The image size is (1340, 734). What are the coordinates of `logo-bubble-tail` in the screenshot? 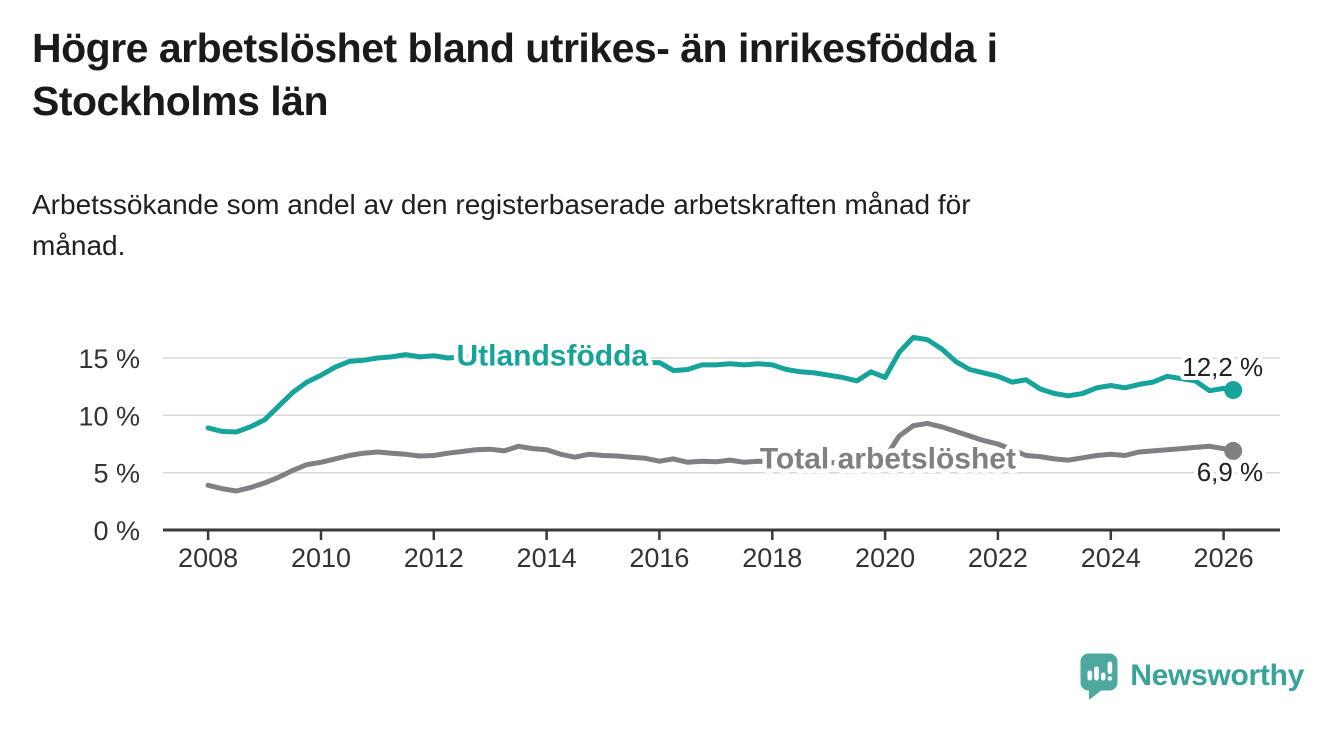 It's located at (1096, 693).